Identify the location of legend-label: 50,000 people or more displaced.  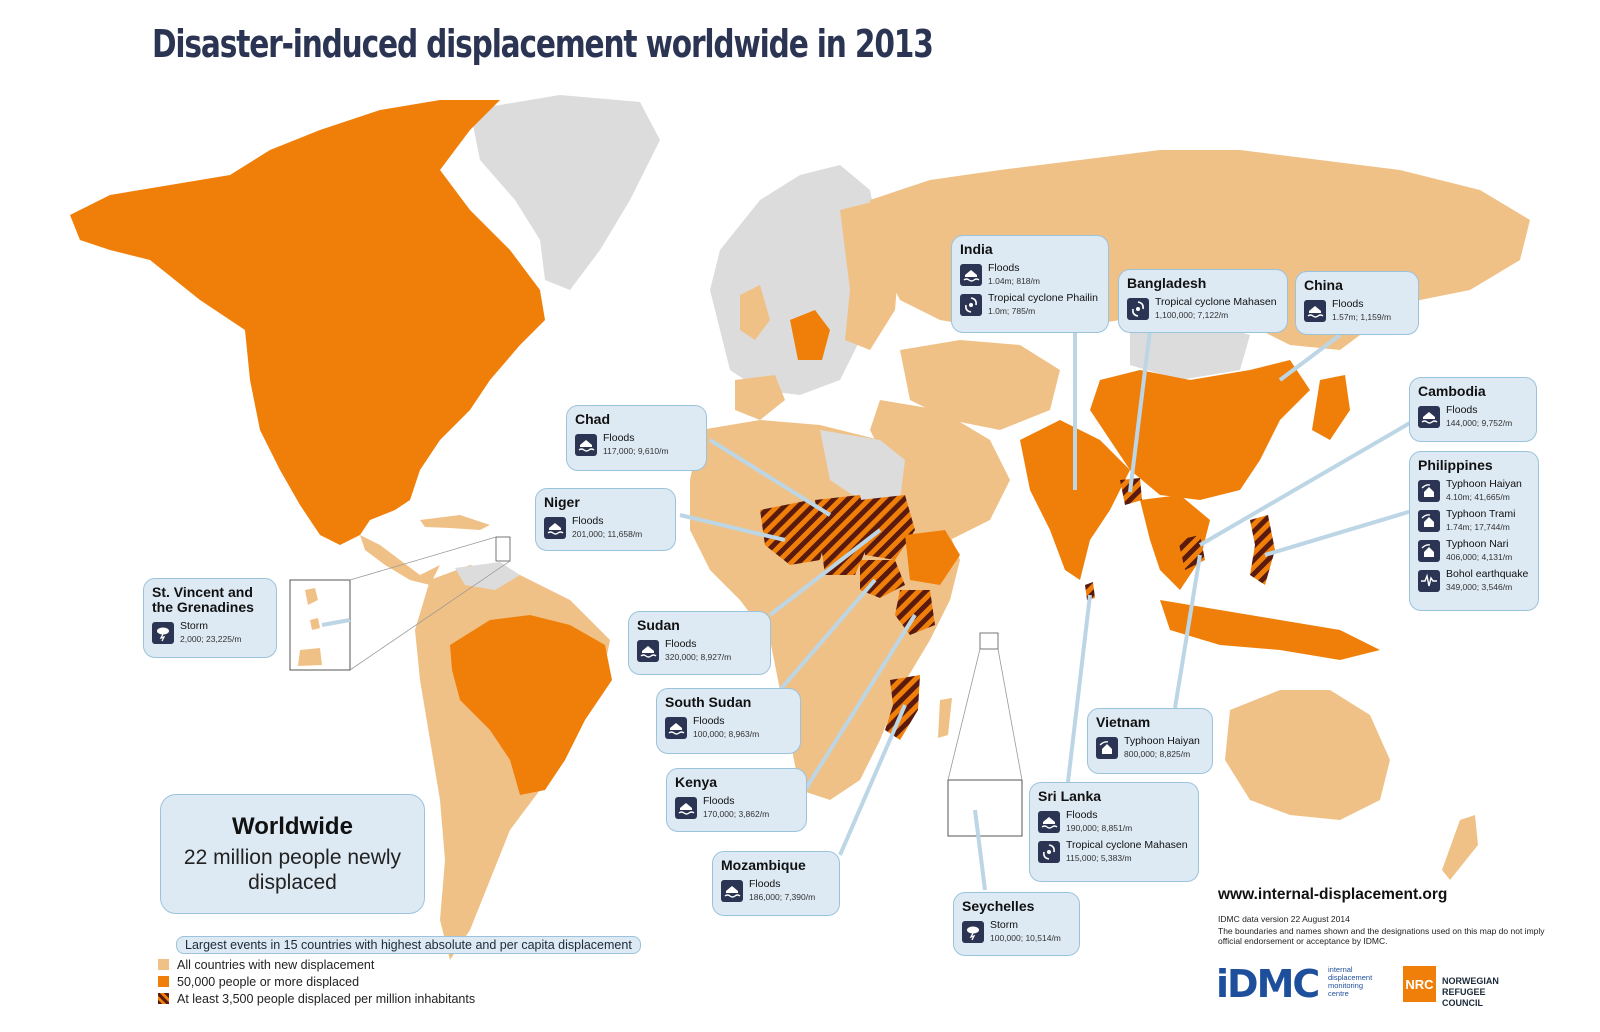
(268, 981).